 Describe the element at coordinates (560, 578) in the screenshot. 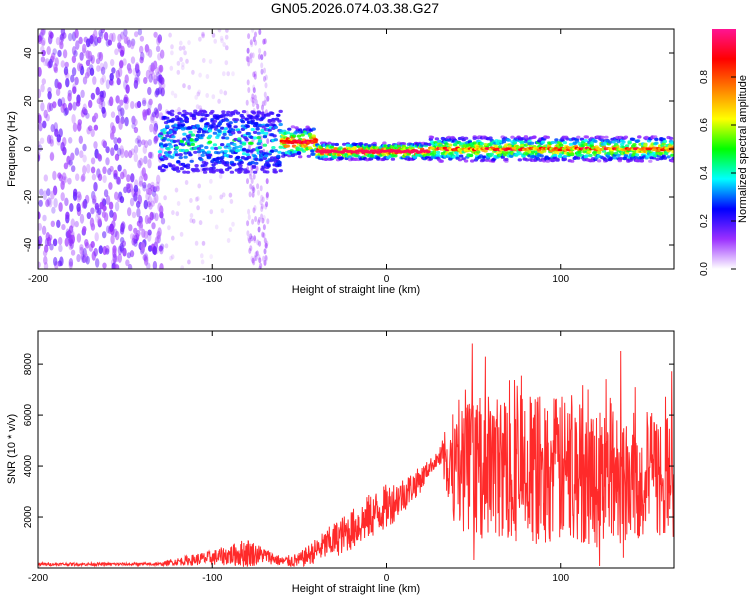

I see `snr-x-tick-label: 100` at that location.